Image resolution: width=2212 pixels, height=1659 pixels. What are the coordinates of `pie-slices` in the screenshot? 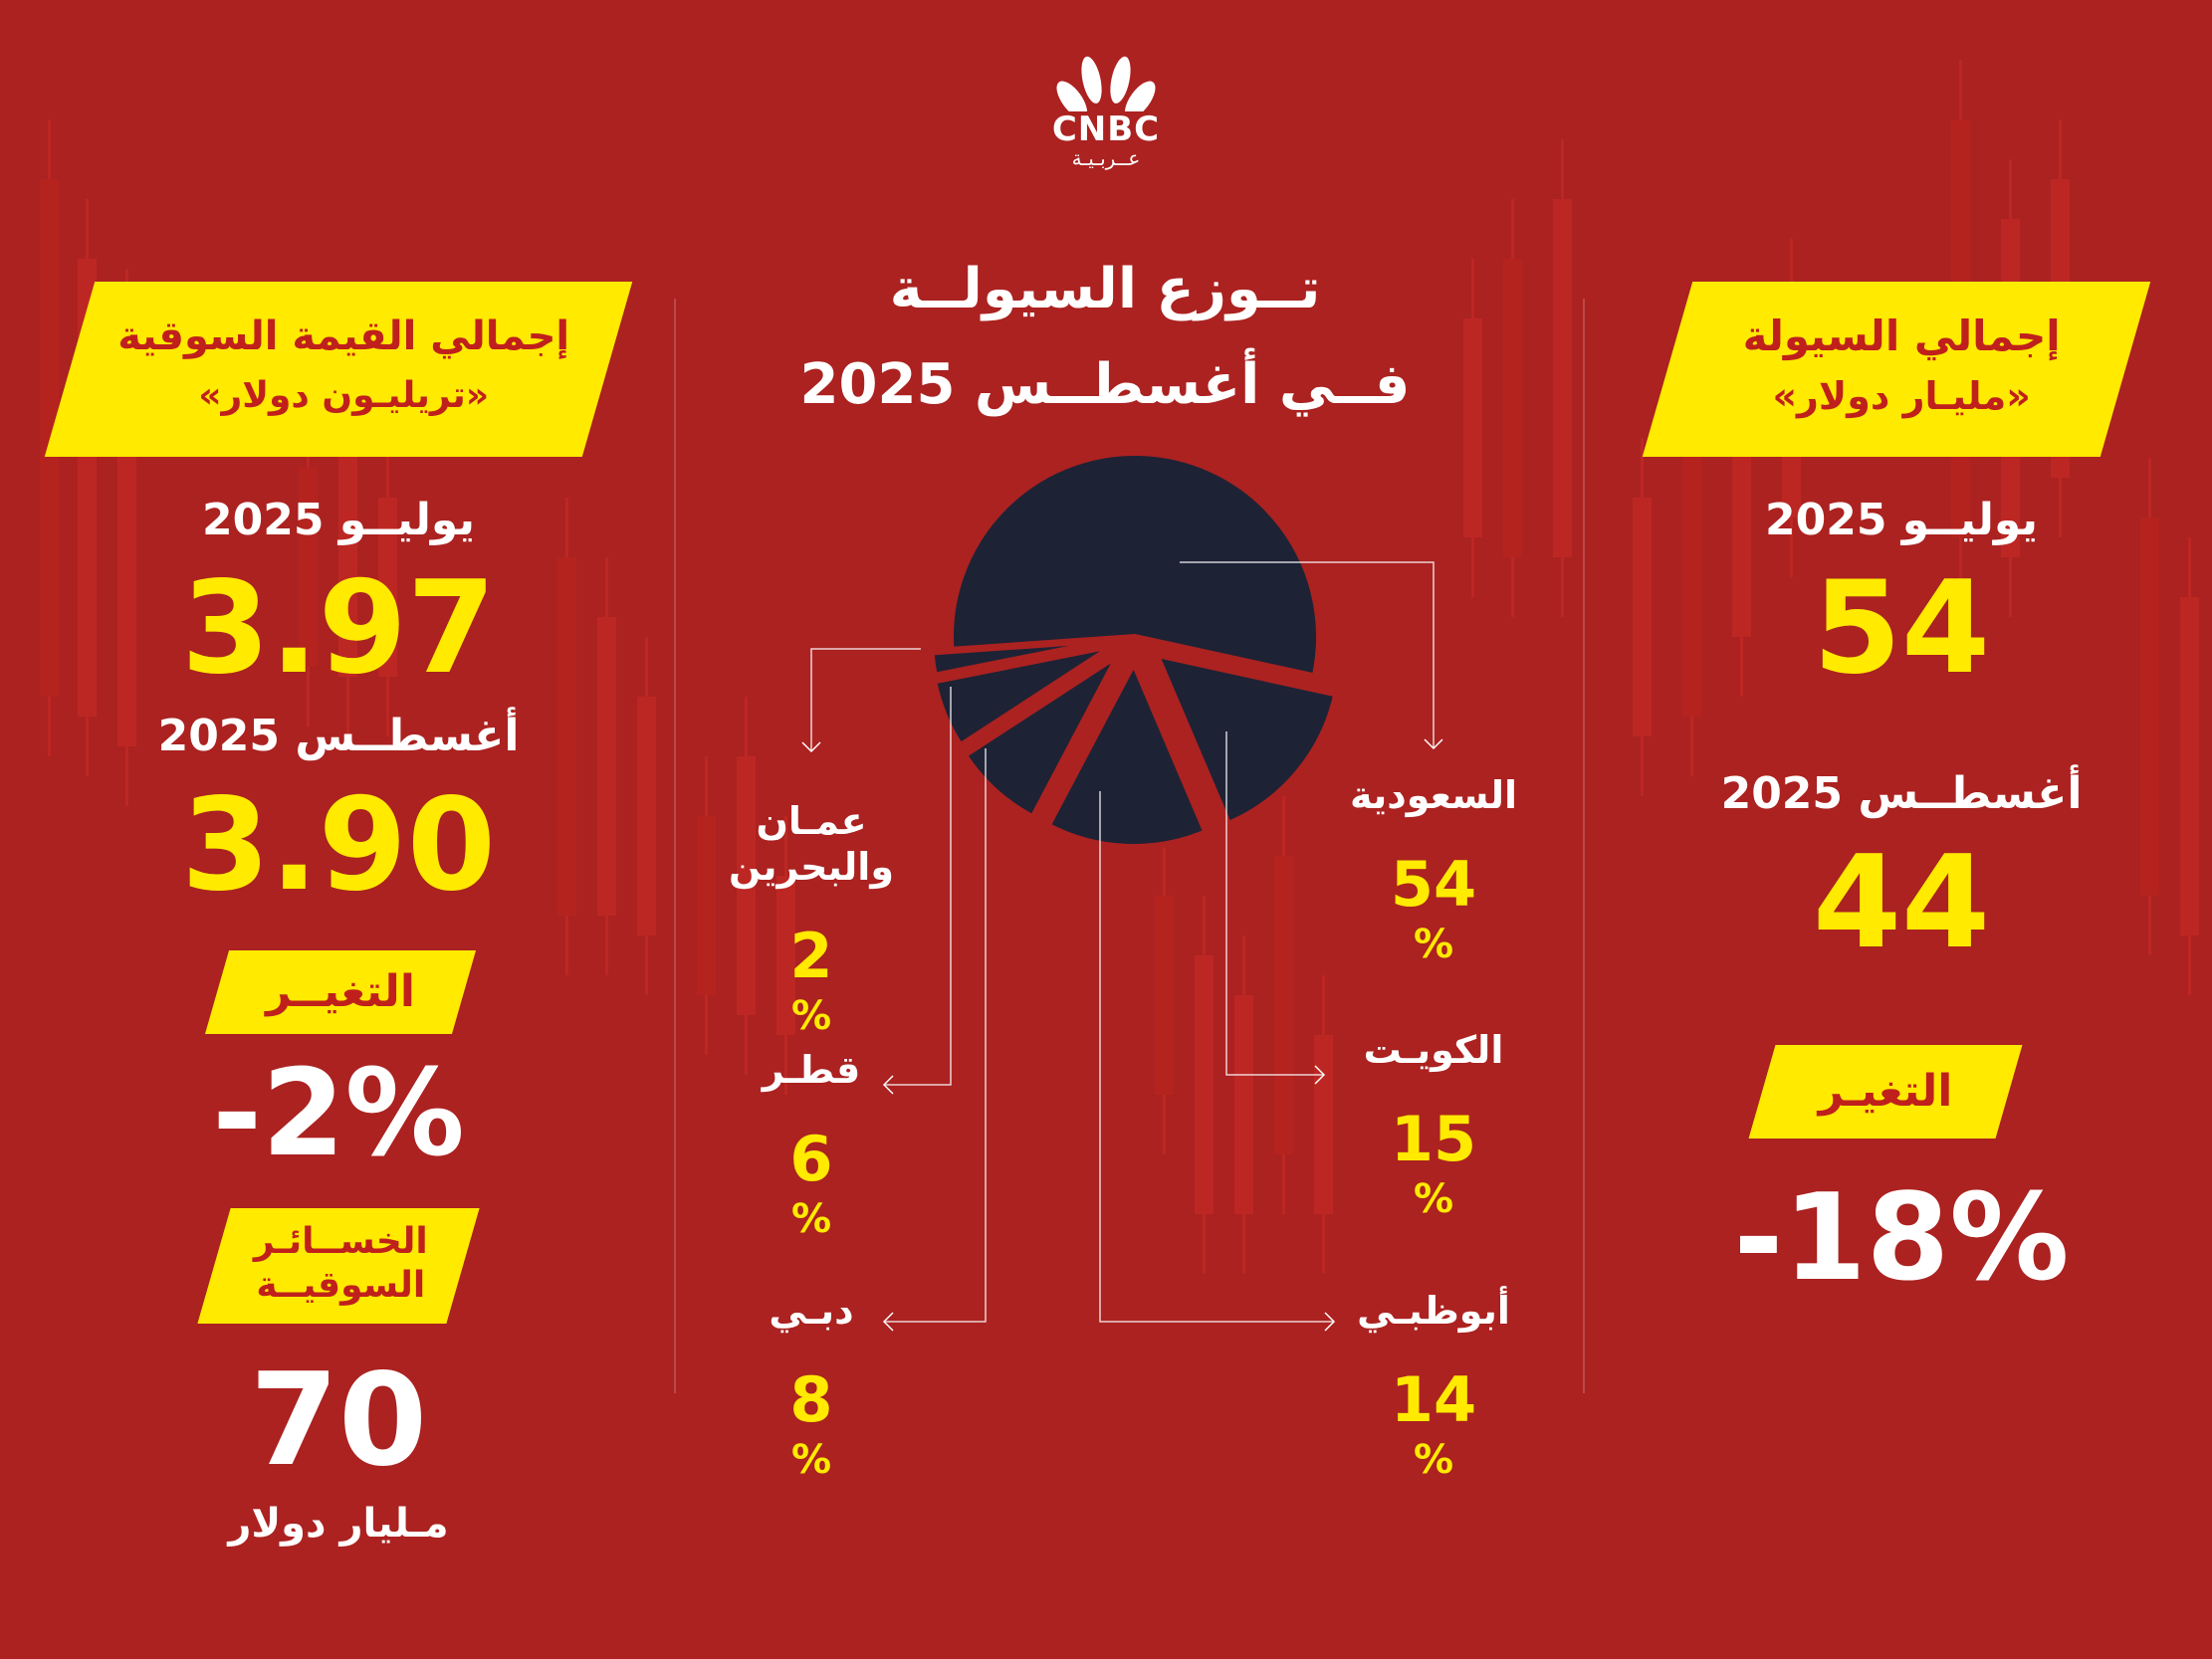 It's located at (1134, 650).